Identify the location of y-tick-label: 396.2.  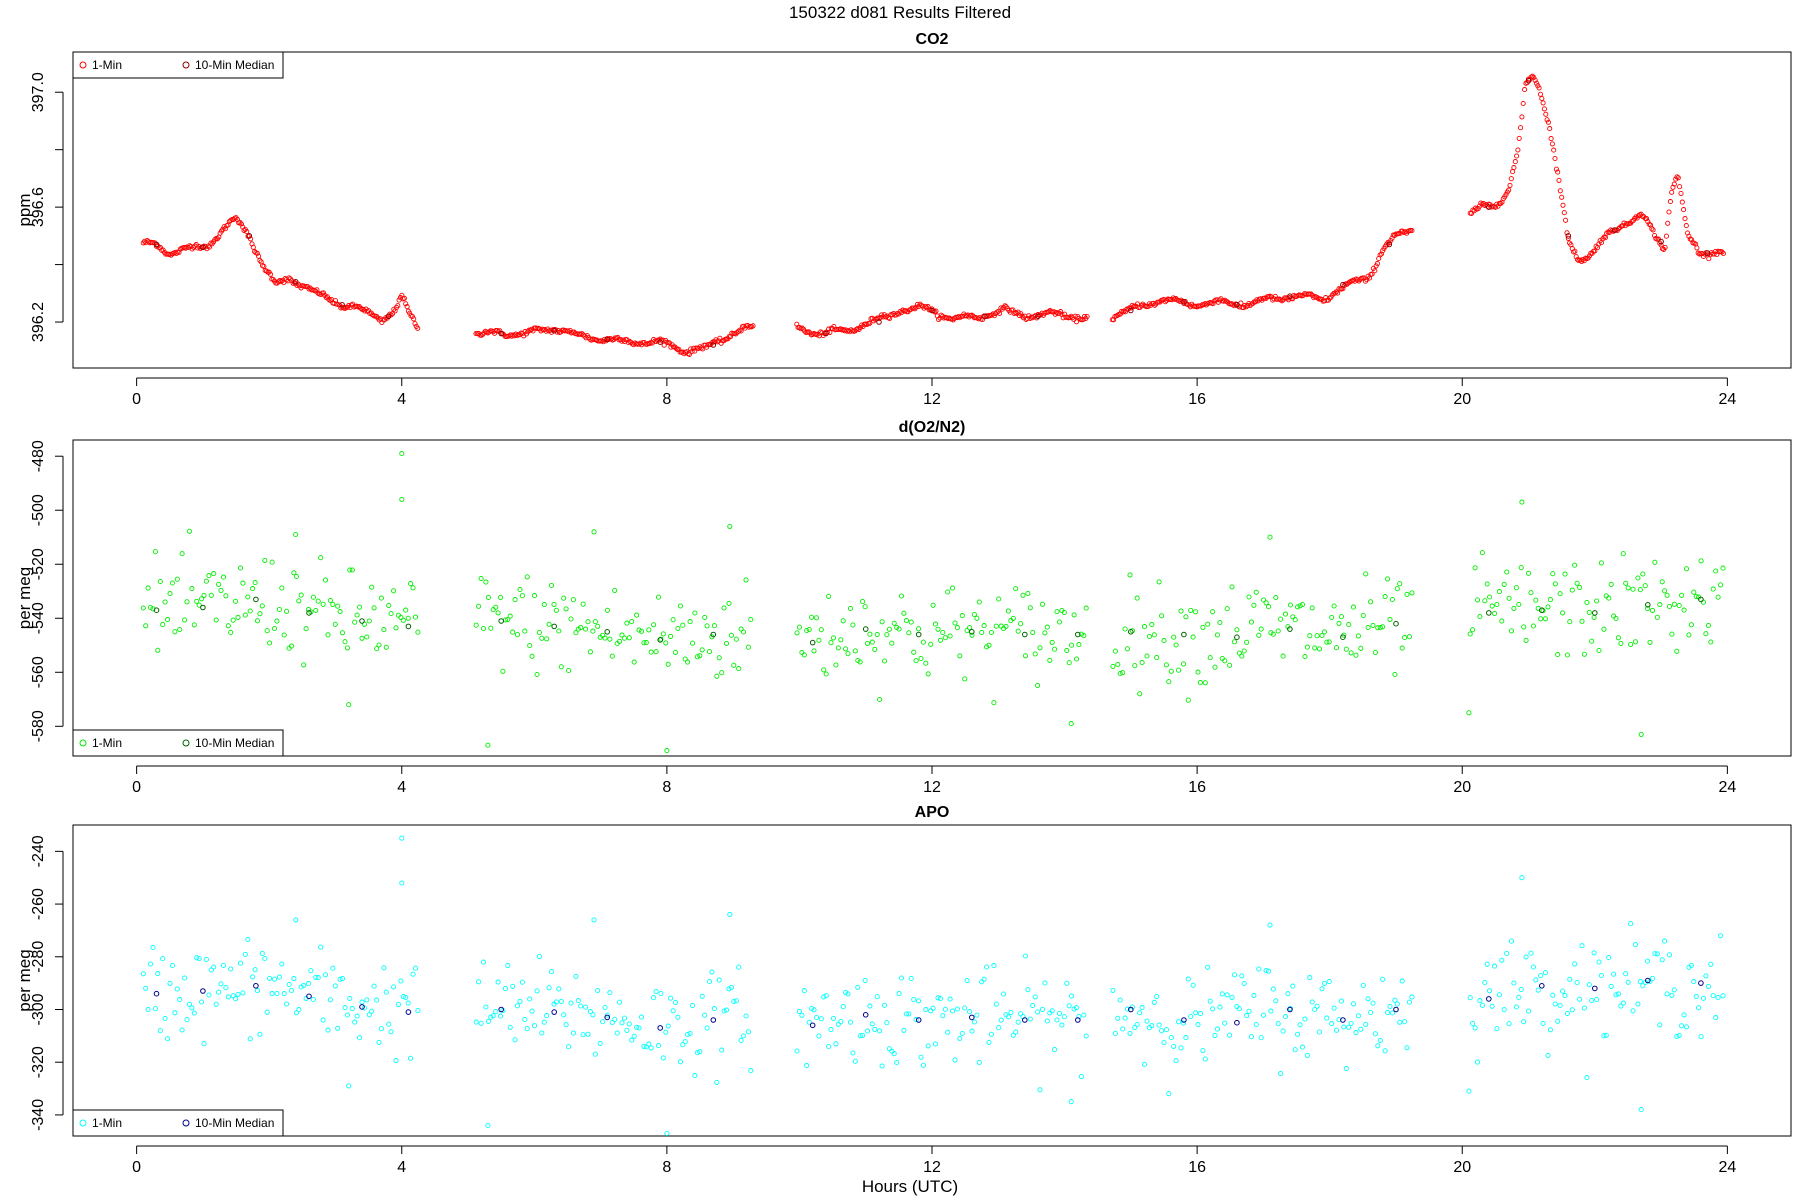
(38, 322).